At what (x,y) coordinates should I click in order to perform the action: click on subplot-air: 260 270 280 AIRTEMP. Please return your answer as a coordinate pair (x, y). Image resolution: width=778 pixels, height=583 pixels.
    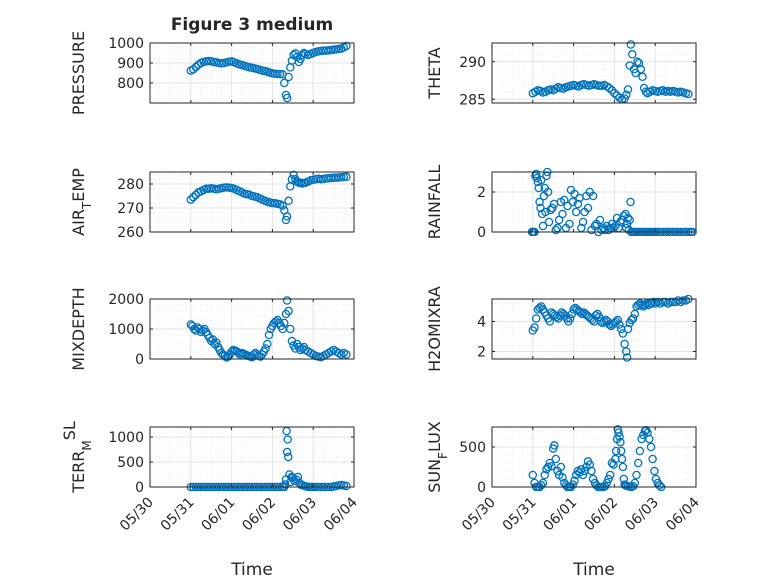
    Looking at the image, I should click on (212, 204).